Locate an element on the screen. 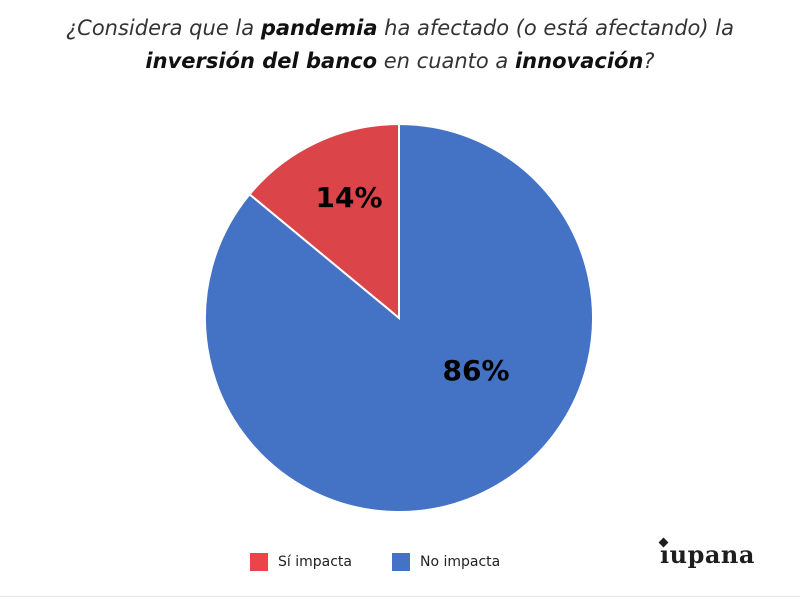  title-line-2-segment-3: ? is located at coordinates (649, 61).